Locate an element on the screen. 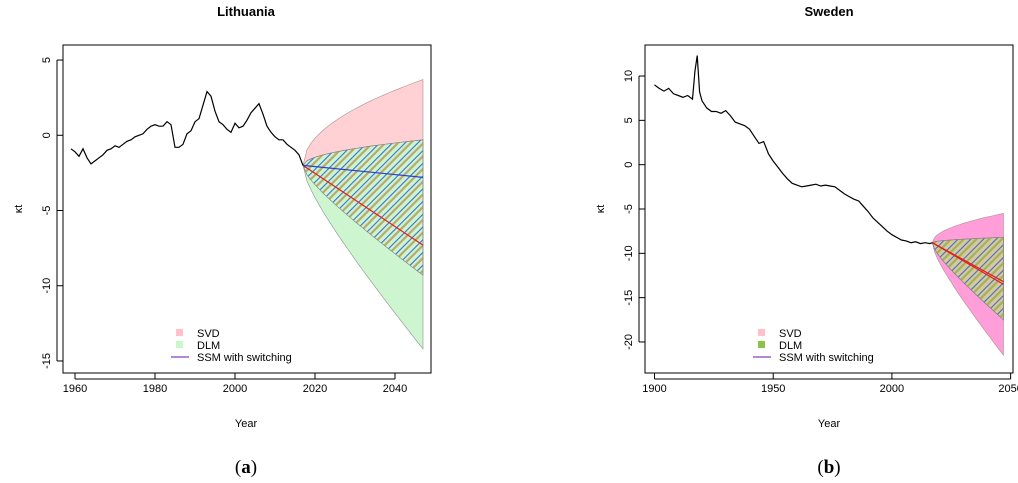 The height and width of the screenshot is (483, 1018). chart-title: Lithuania is located at coordinates (246, 11).